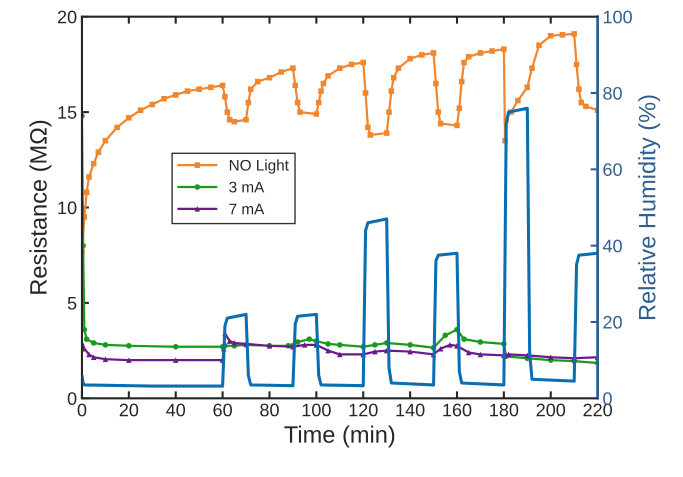 The width and height of the screenshot is (683, 477). Describe the element at coordinates (618, 17) in the screenshot. I see `y2-tick-label: 100` at that location.